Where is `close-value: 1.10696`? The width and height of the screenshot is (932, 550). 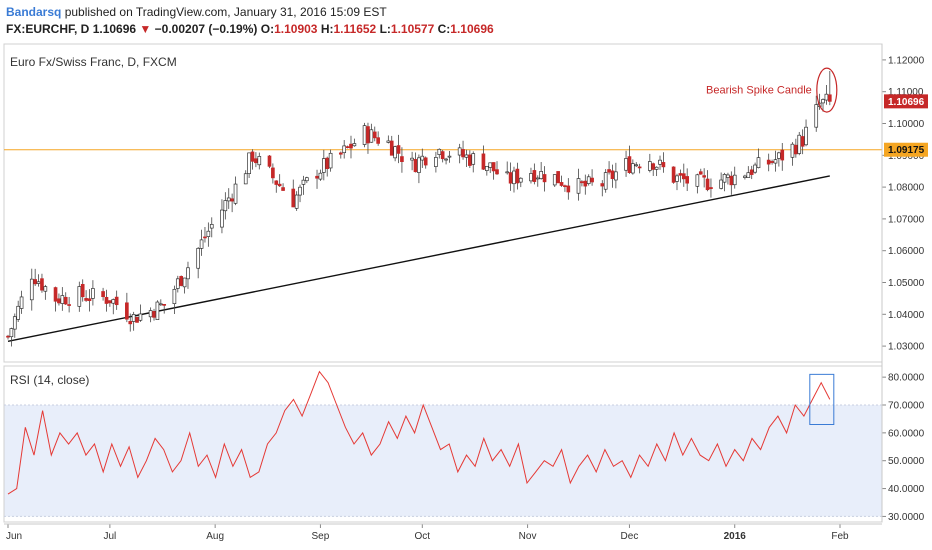 close-value: 1.10696 is located at coordinates (472, 29).